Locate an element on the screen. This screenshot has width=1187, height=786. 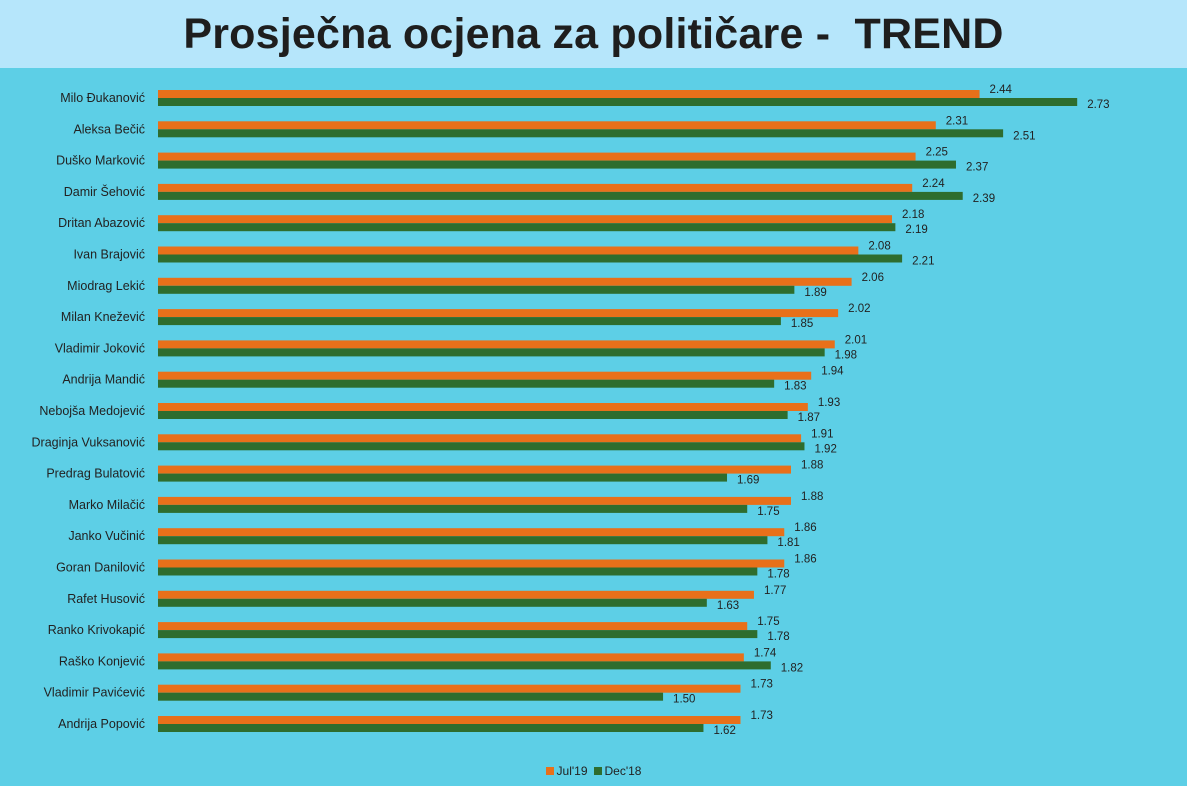
category-label-2: Duško Marković is located at coordinates (100, 161).